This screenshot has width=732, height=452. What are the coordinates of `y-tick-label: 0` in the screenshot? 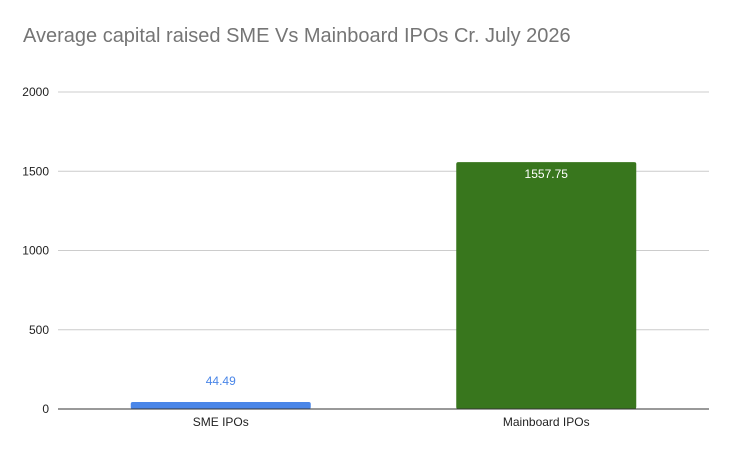 It's located at (45, 409).